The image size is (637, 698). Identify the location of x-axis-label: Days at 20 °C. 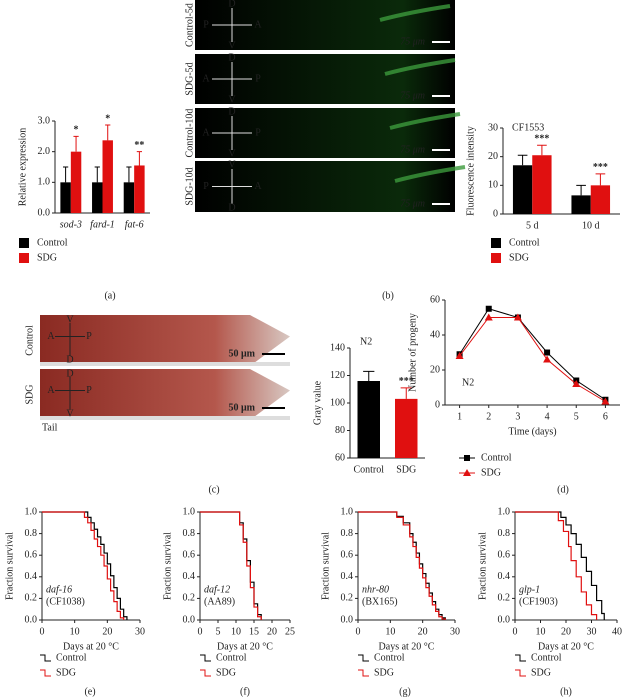
(91, 646).